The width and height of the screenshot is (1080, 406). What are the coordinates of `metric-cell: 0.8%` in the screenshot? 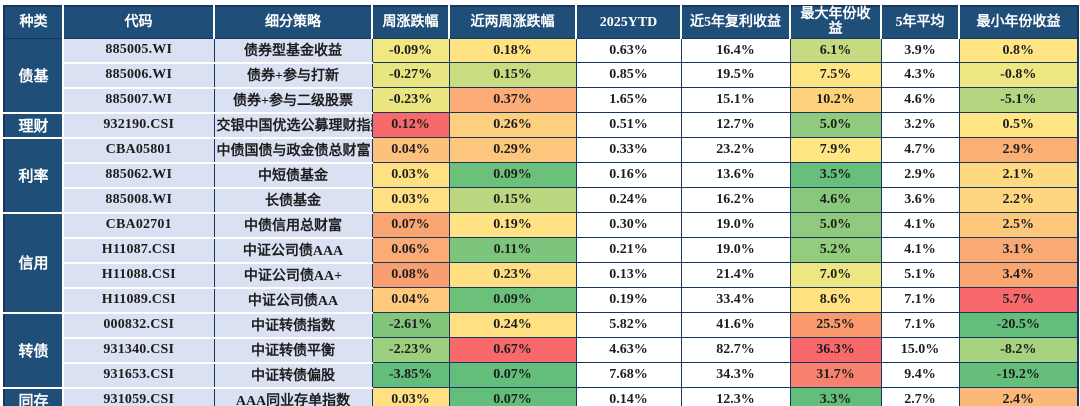 It's located at (1018, 51).